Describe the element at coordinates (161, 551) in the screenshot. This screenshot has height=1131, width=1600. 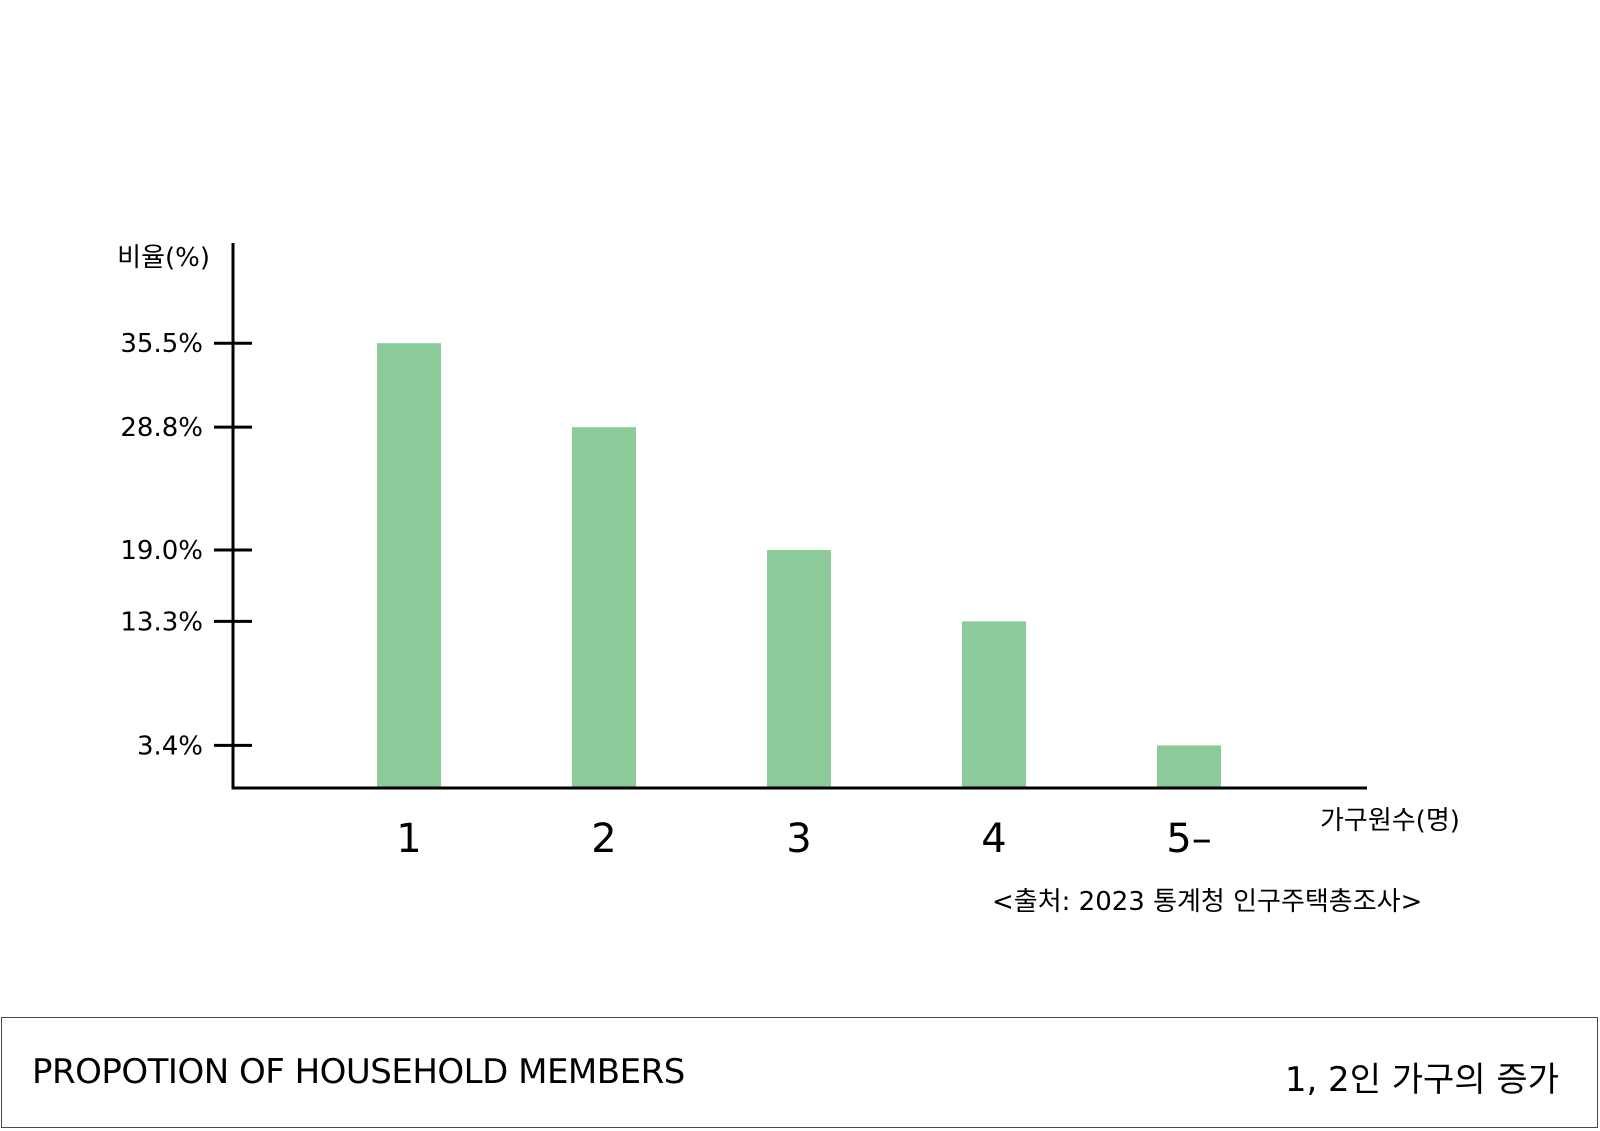
I see `y-tick-label: 19.0%` at that location.